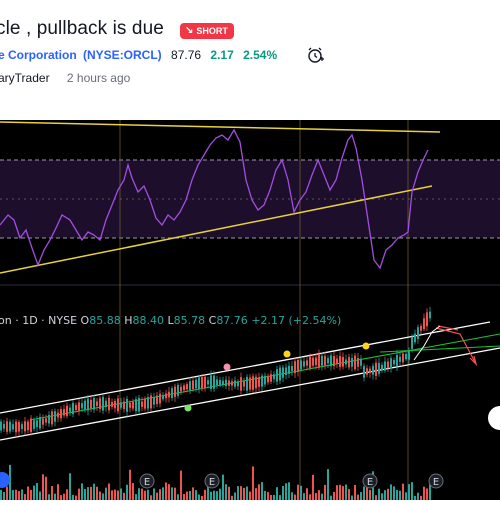  Describe the element at coordinates (122, 55) in the screenshot. I see `ticker-link: (NYSE:ORCL)` at that location.